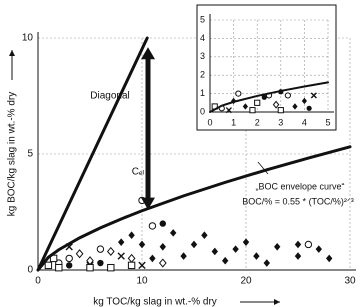  Describe the element at coordinates (233, 122) in the screenshot. I see `x-tick-label: 1` at that location.